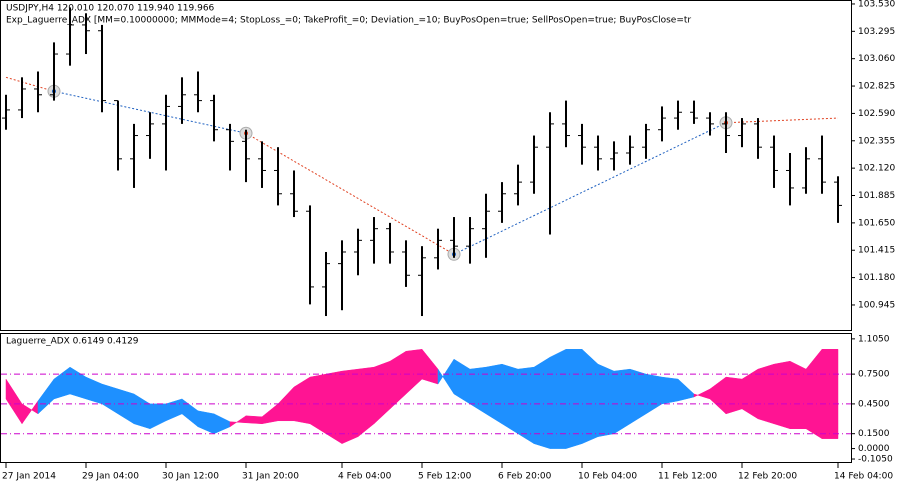 The image size is (920, 485). I want to click on y-tick-label: 100.945, so click(876, 305).